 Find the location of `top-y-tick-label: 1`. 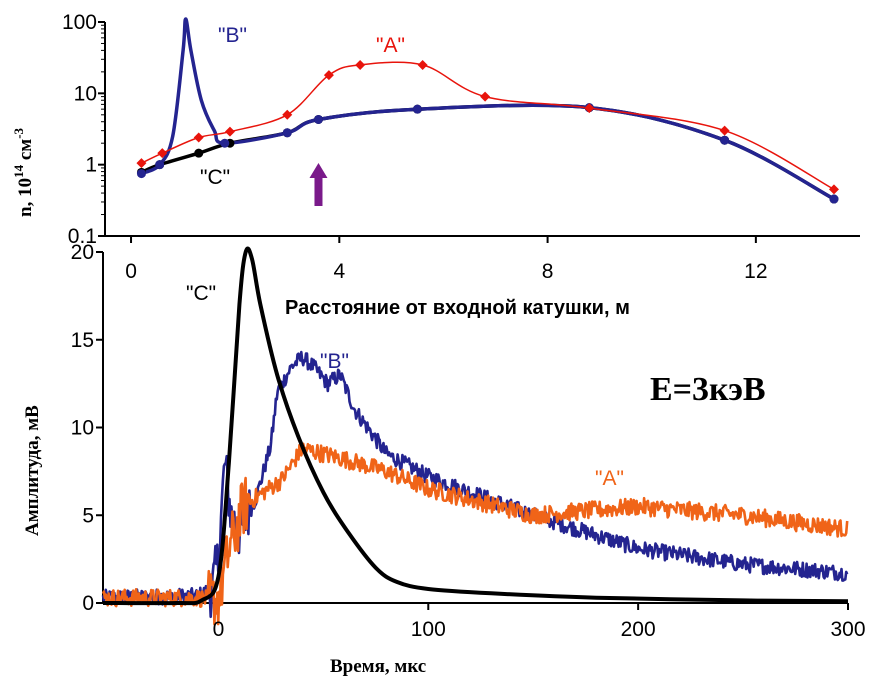

top-y-tick-label: 1 is located at coordinates (91, 165).